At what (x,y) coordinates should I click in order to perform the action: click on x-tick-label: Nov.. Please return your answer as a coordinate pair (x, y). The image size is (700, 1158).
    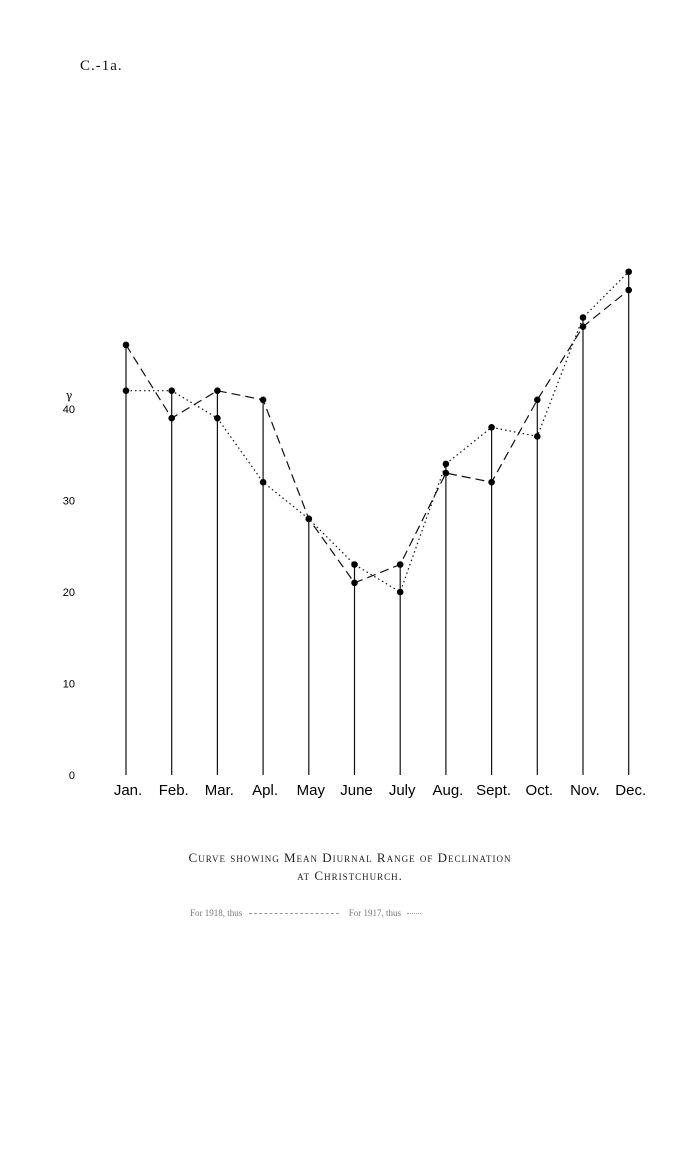
    Looking at the image, I should click on (585, 790).